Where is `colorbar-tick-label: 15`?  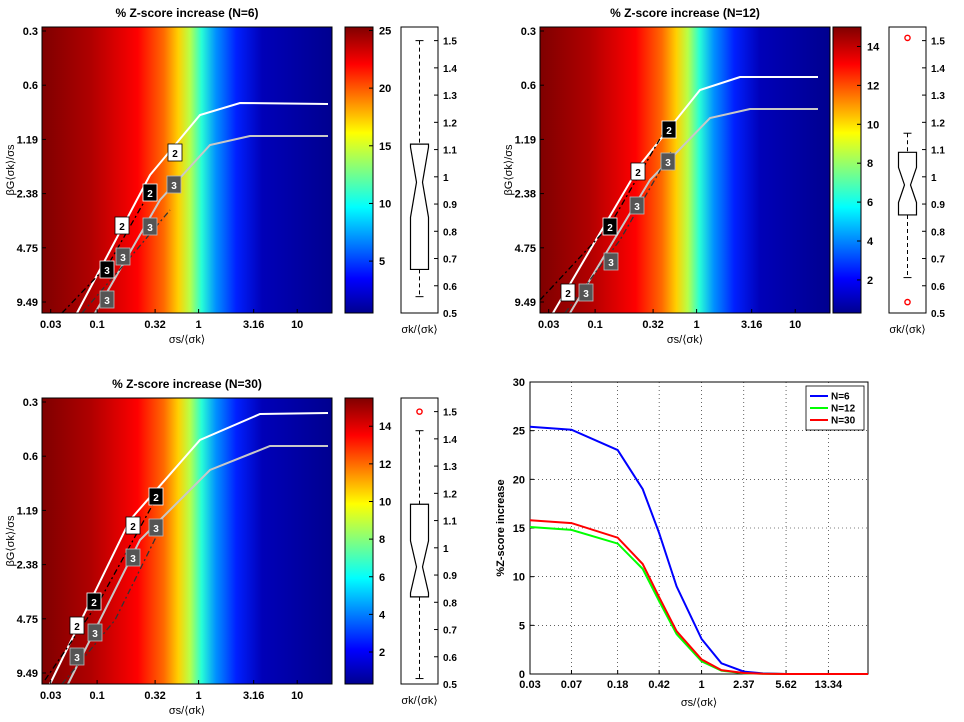 colorbar-tick-label: 15 is located at coordinates (385, 147).